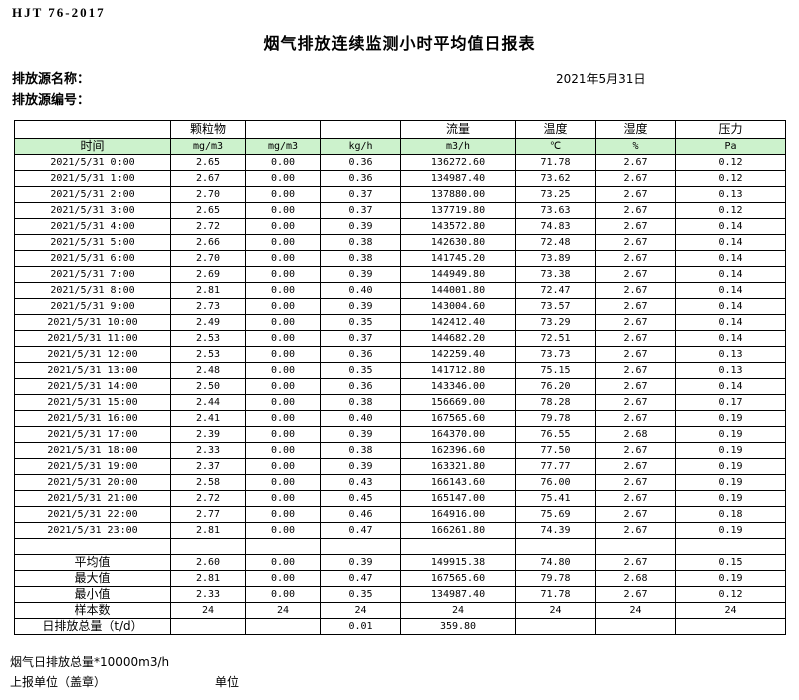 This screenshot has height=700, width=799. What do you see at coordinates (555, 578) in the screenshot?
I see `cell-temp: 79.78` at bounding box center [555, 578].